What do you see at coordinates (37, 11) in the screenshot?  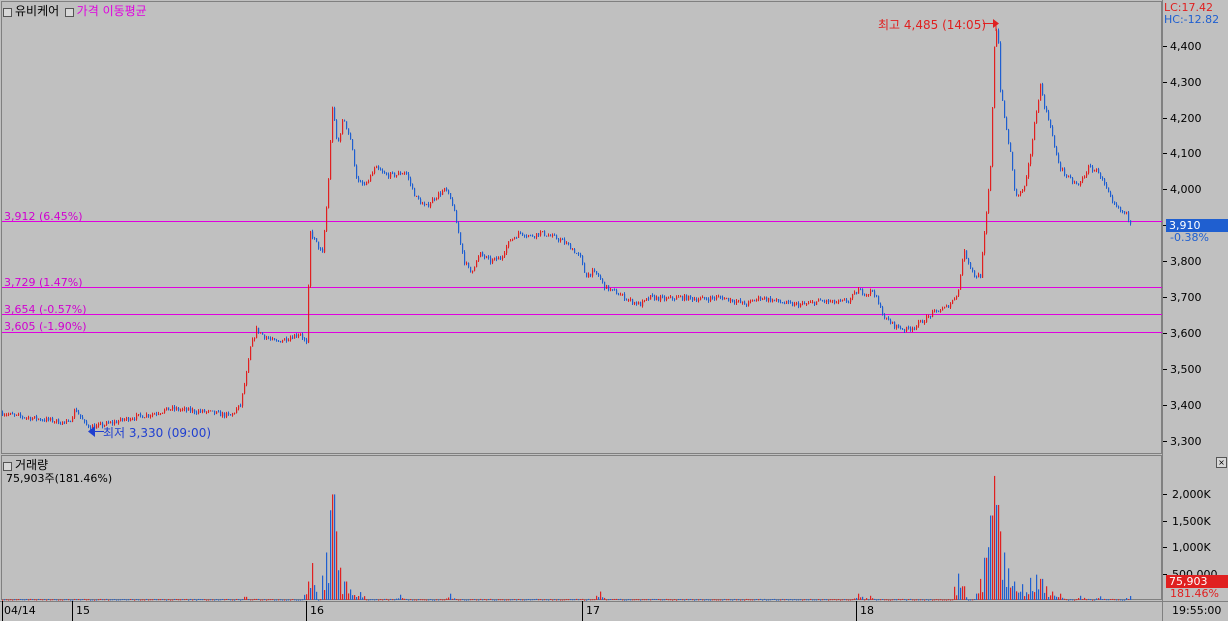 I see `stock-name: 유비케어` at bounding box center [37, 11].